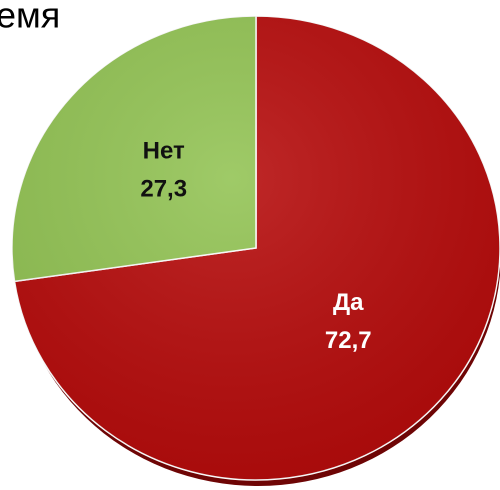  What do you see at coordinates (348, 302) in the screenshot?
I see `slice-label: Да` at bounding box center [348, 302].